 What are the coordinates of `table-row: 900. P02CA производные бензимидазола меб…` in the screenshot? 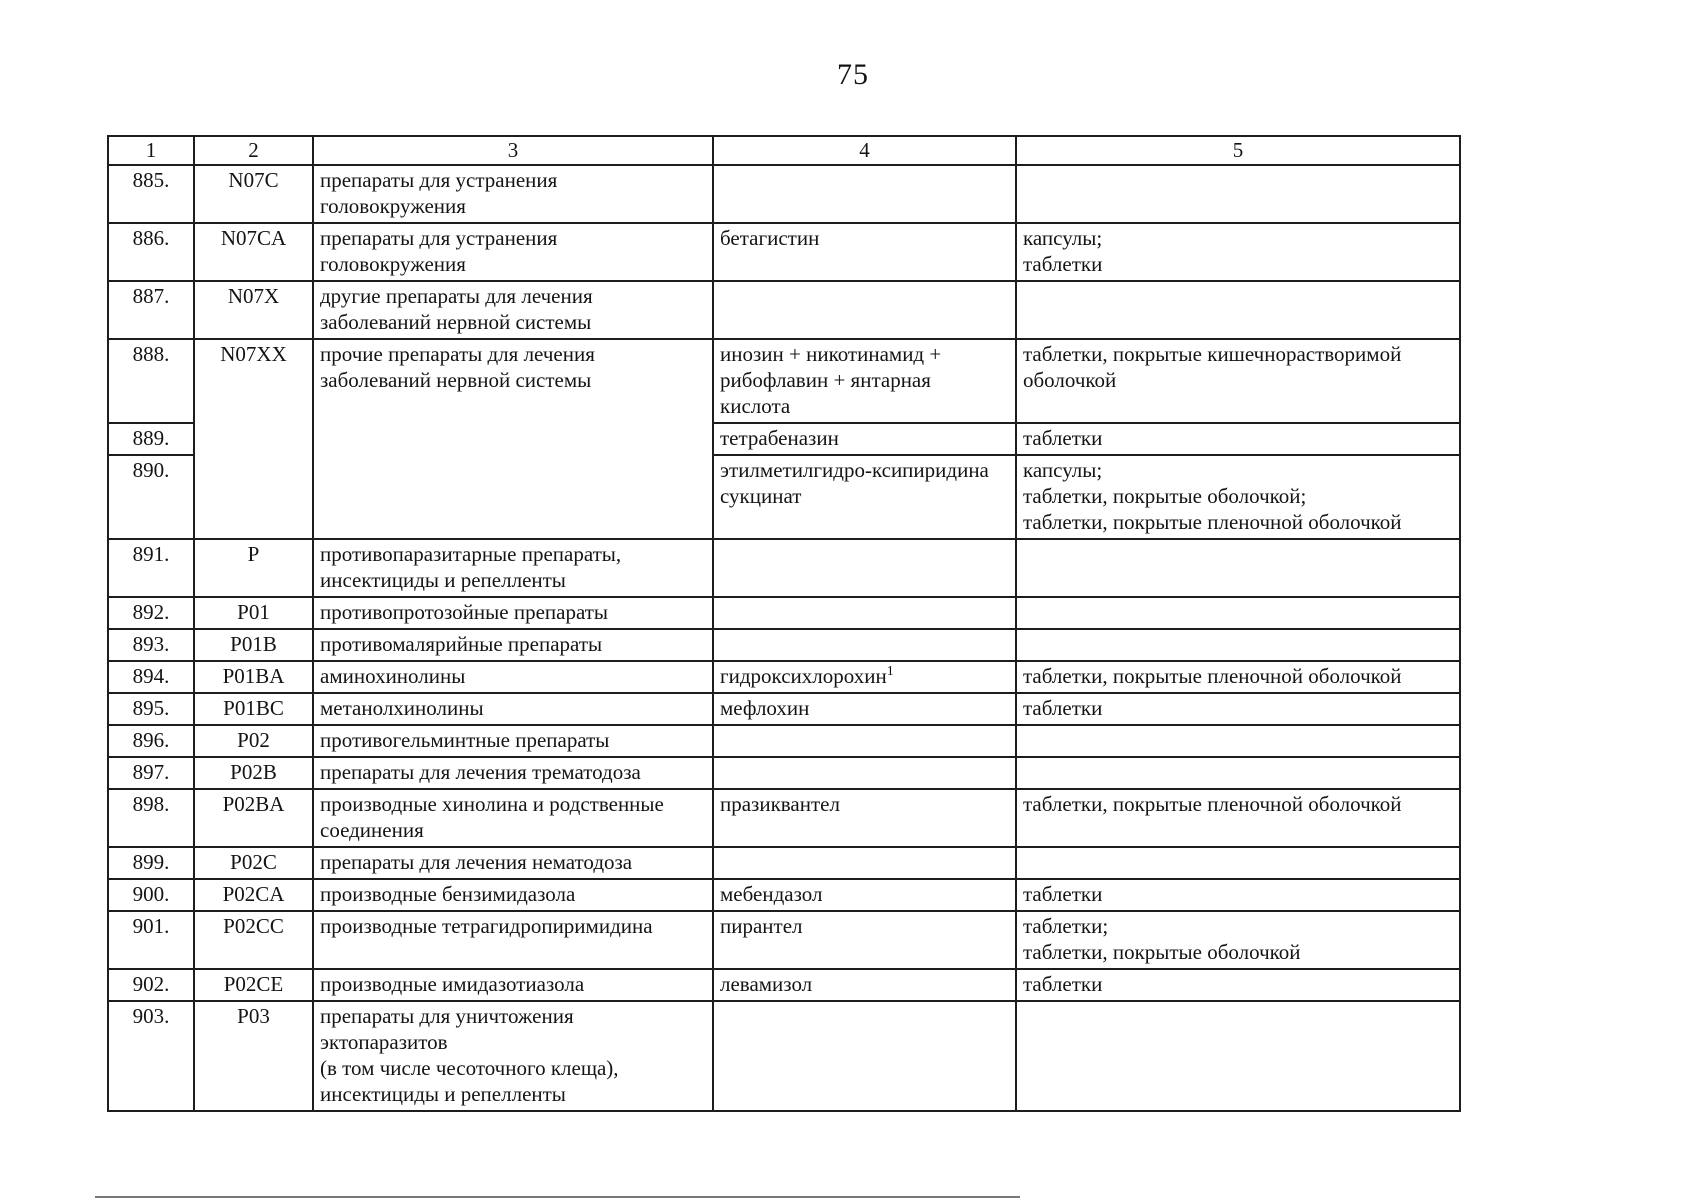 It's located at (784, 895).